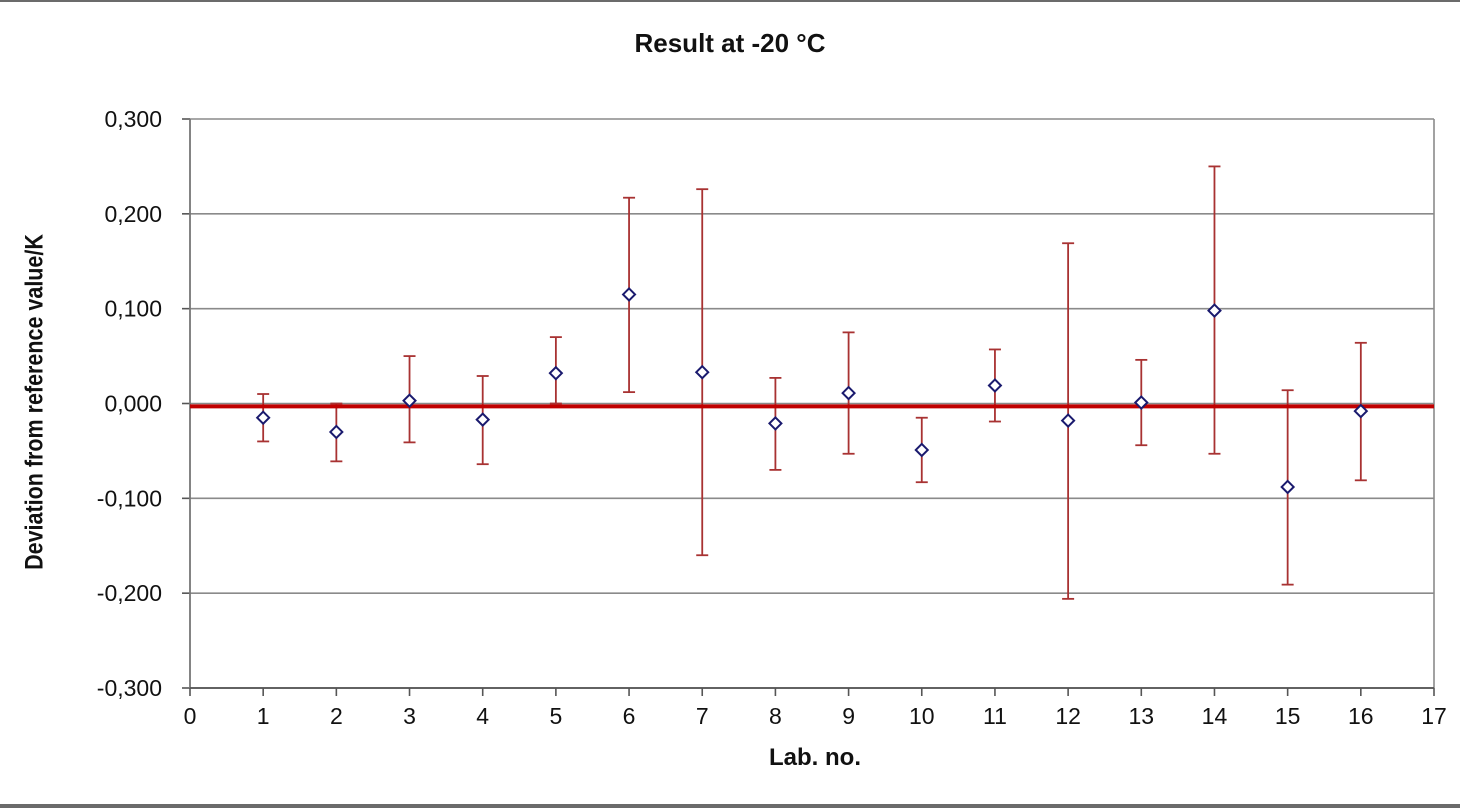 The height and width of the screenshot is (810, 1460). Describe the element at coordinates (1361, 716) in the screenshot. I see `x-tick-label: 16` at that location.